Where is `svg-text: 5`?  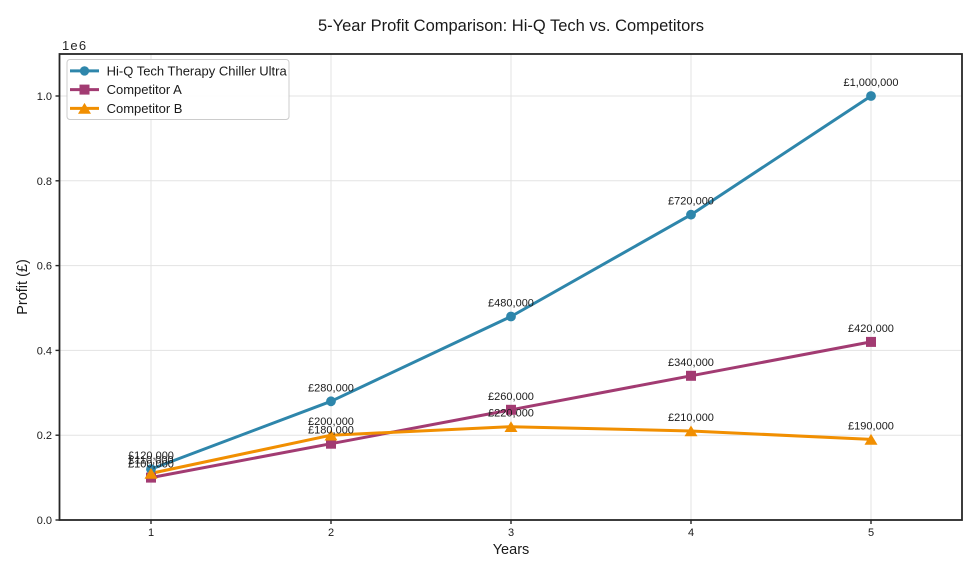 svg-text: 5 is located at coordinates (871, 533).